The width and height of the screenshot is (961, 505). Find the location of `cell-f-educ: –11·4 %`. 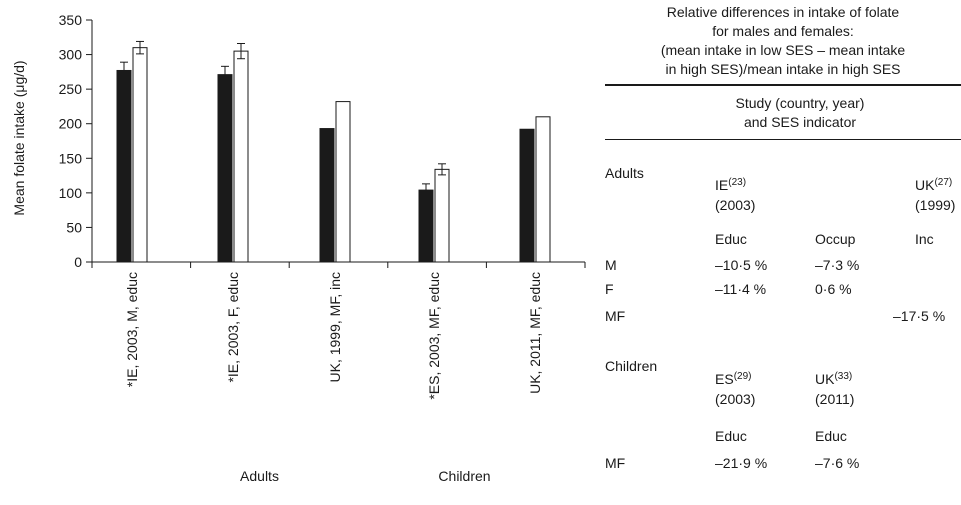

cell-f-educ: –11·4 % is located at coordinates (741, 289).